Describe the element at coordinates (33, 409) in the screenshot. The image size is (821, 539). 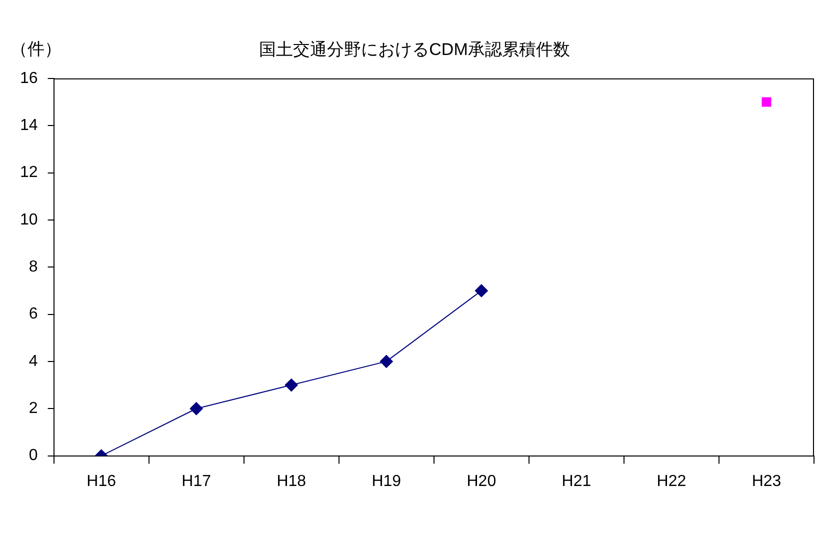
I see `y-tick-label: 2` at that location.